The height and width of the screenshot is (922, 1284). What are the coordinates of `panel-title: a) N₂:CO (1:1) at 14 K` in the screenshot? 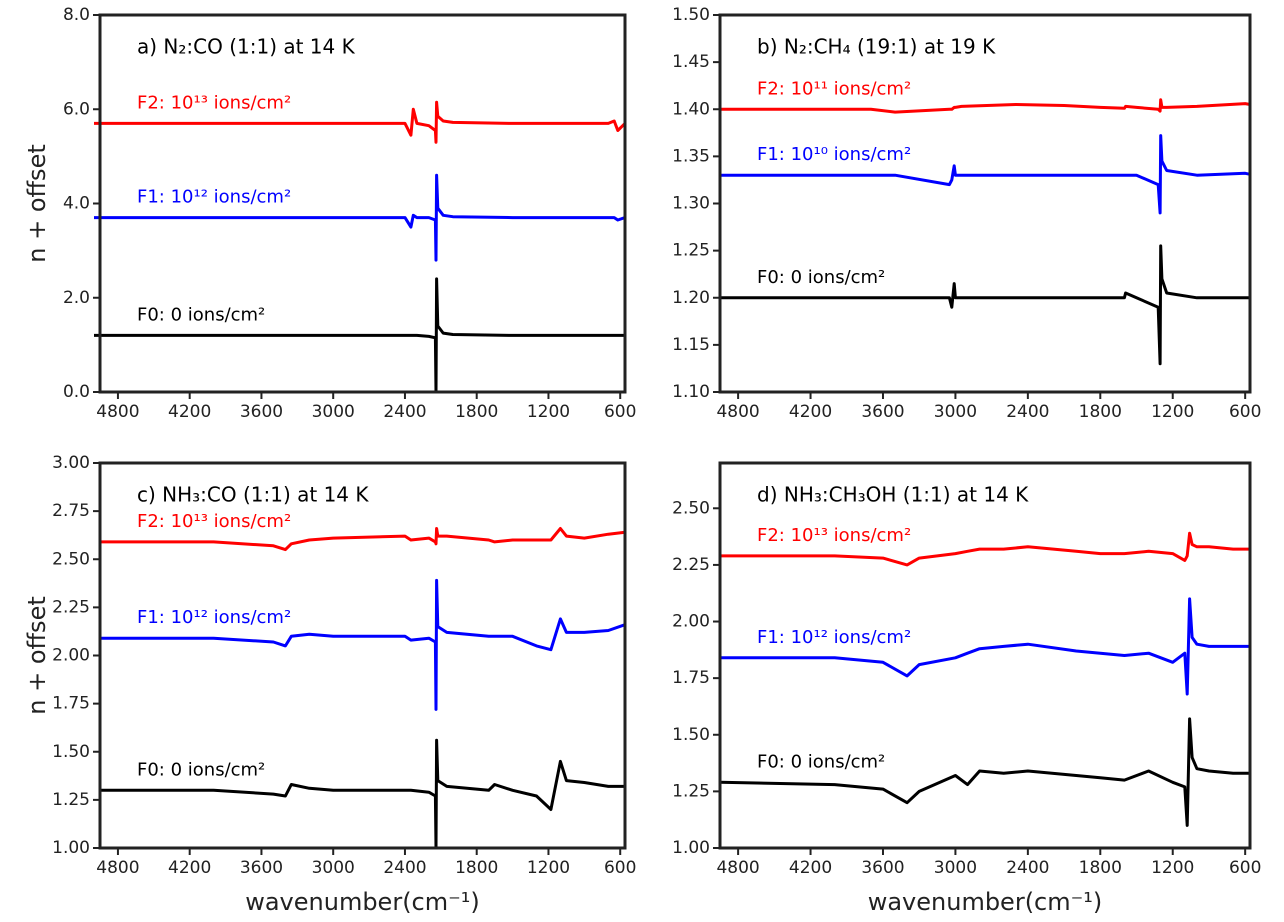 It's located at (246, 47).